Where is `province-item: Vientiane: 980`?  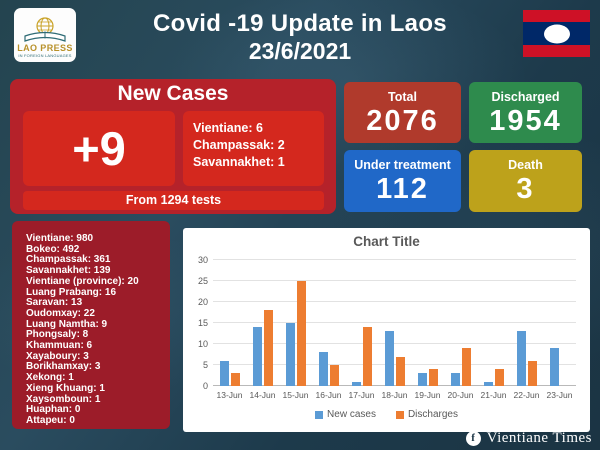
province-item: Vientiane: 980 is located at coordinates (60, 238).